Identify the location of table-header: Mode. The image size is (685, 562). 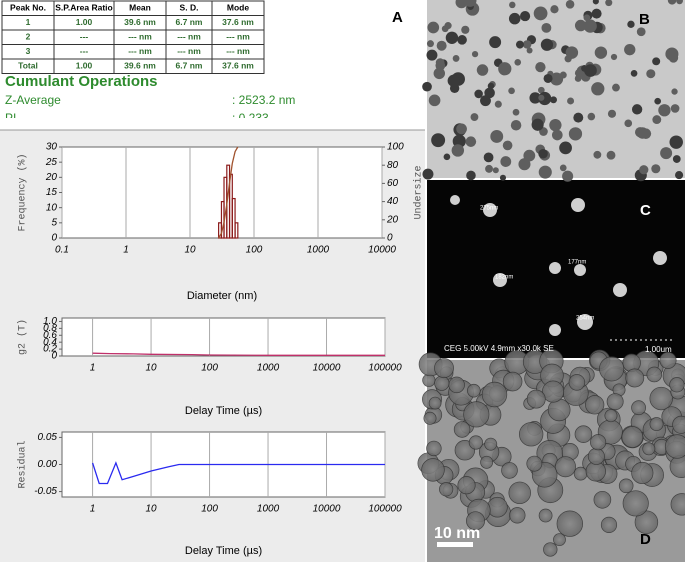
(238, 8).